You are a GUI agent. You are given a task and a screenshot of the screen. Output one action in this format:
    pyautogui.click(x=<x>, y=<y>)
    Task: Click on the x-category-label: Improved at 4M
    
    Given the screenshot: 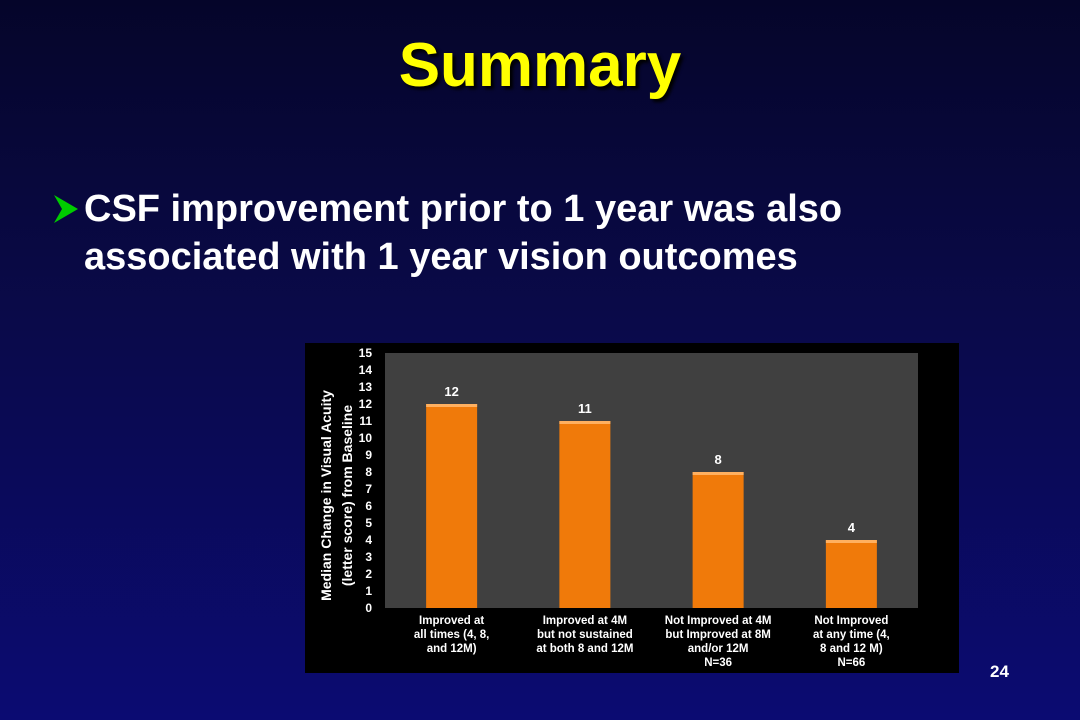 What is the action you would take?
    pyautogui.click(x=585, y=621)
    